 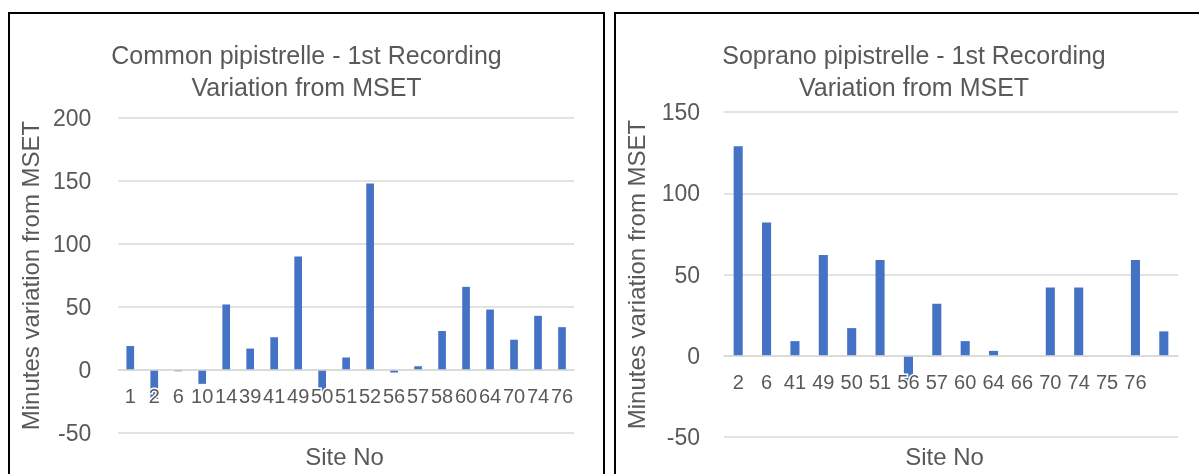 I want to click on x-tick-label: 39, so click(x=250, y=396).